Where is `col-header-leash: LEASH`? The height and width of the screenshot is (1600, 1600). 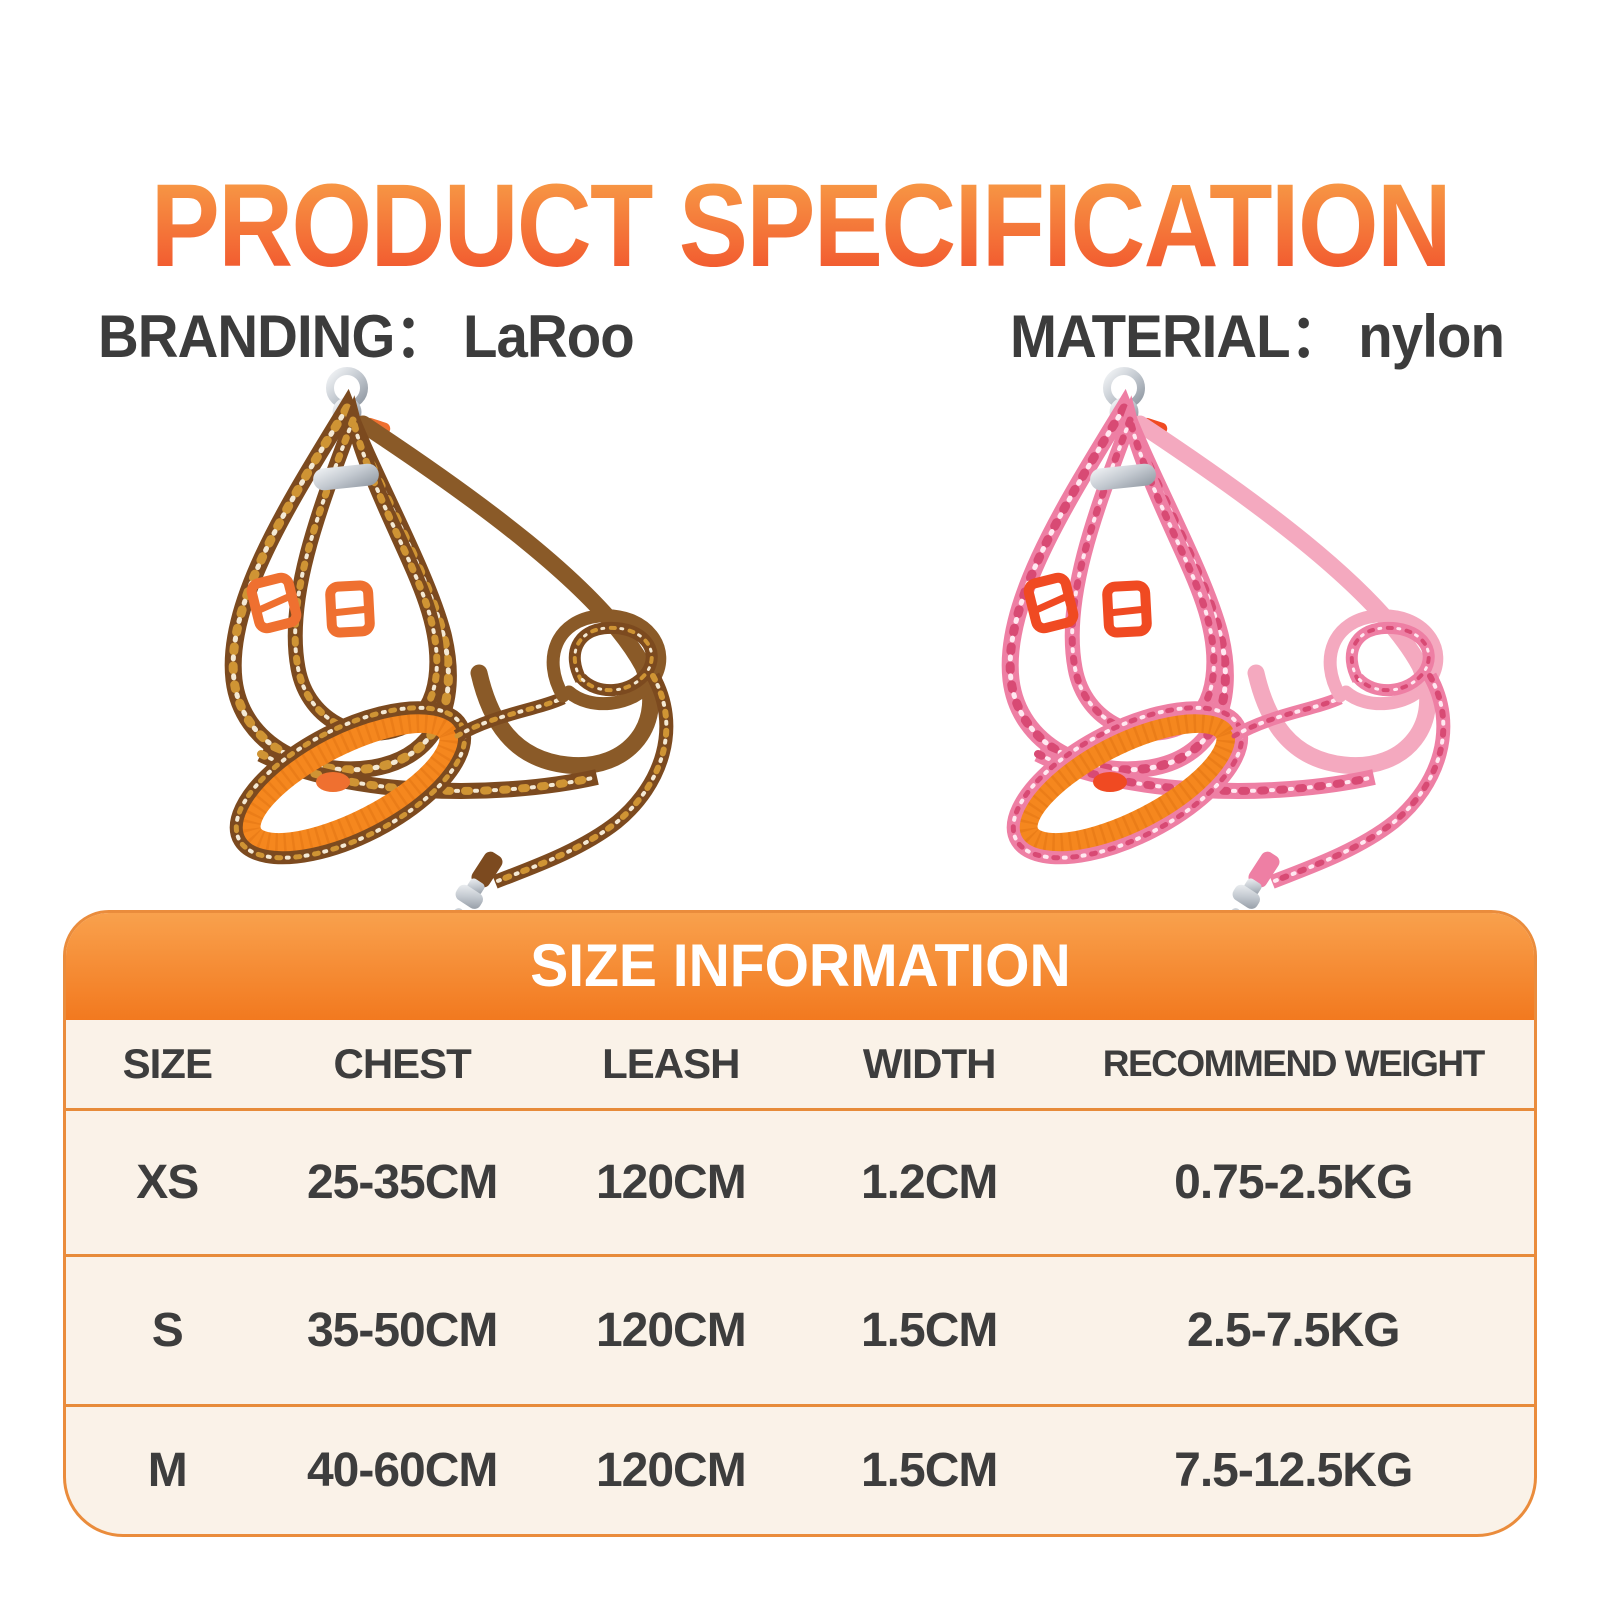
col-header-leash: LEASH is located at coordinates (671, 1063).